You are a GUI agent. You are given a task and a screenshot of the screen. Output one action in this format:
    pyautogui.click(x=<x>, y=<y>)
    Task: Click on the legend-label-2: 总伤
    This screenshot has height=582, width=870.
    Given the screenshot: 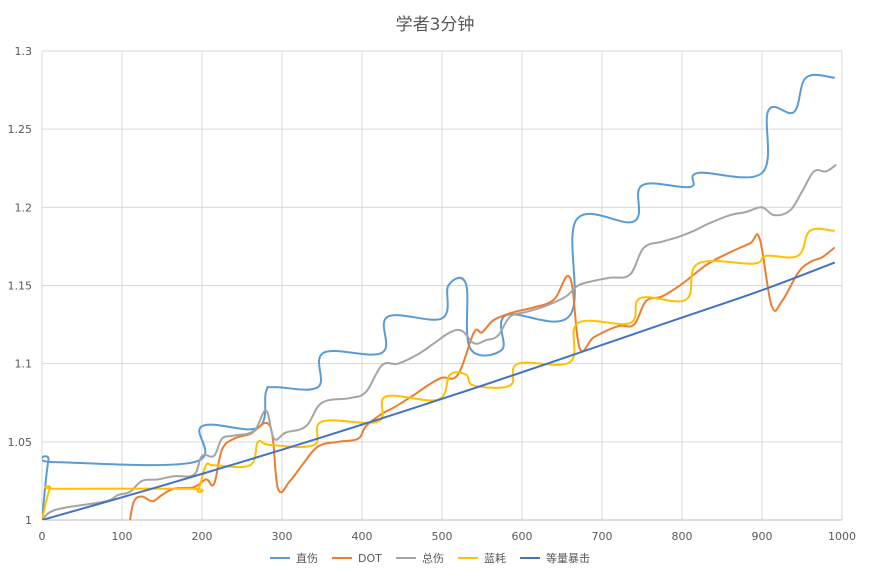 What is the action you would take?
    pyautogui.click(x=433, y=558)
    